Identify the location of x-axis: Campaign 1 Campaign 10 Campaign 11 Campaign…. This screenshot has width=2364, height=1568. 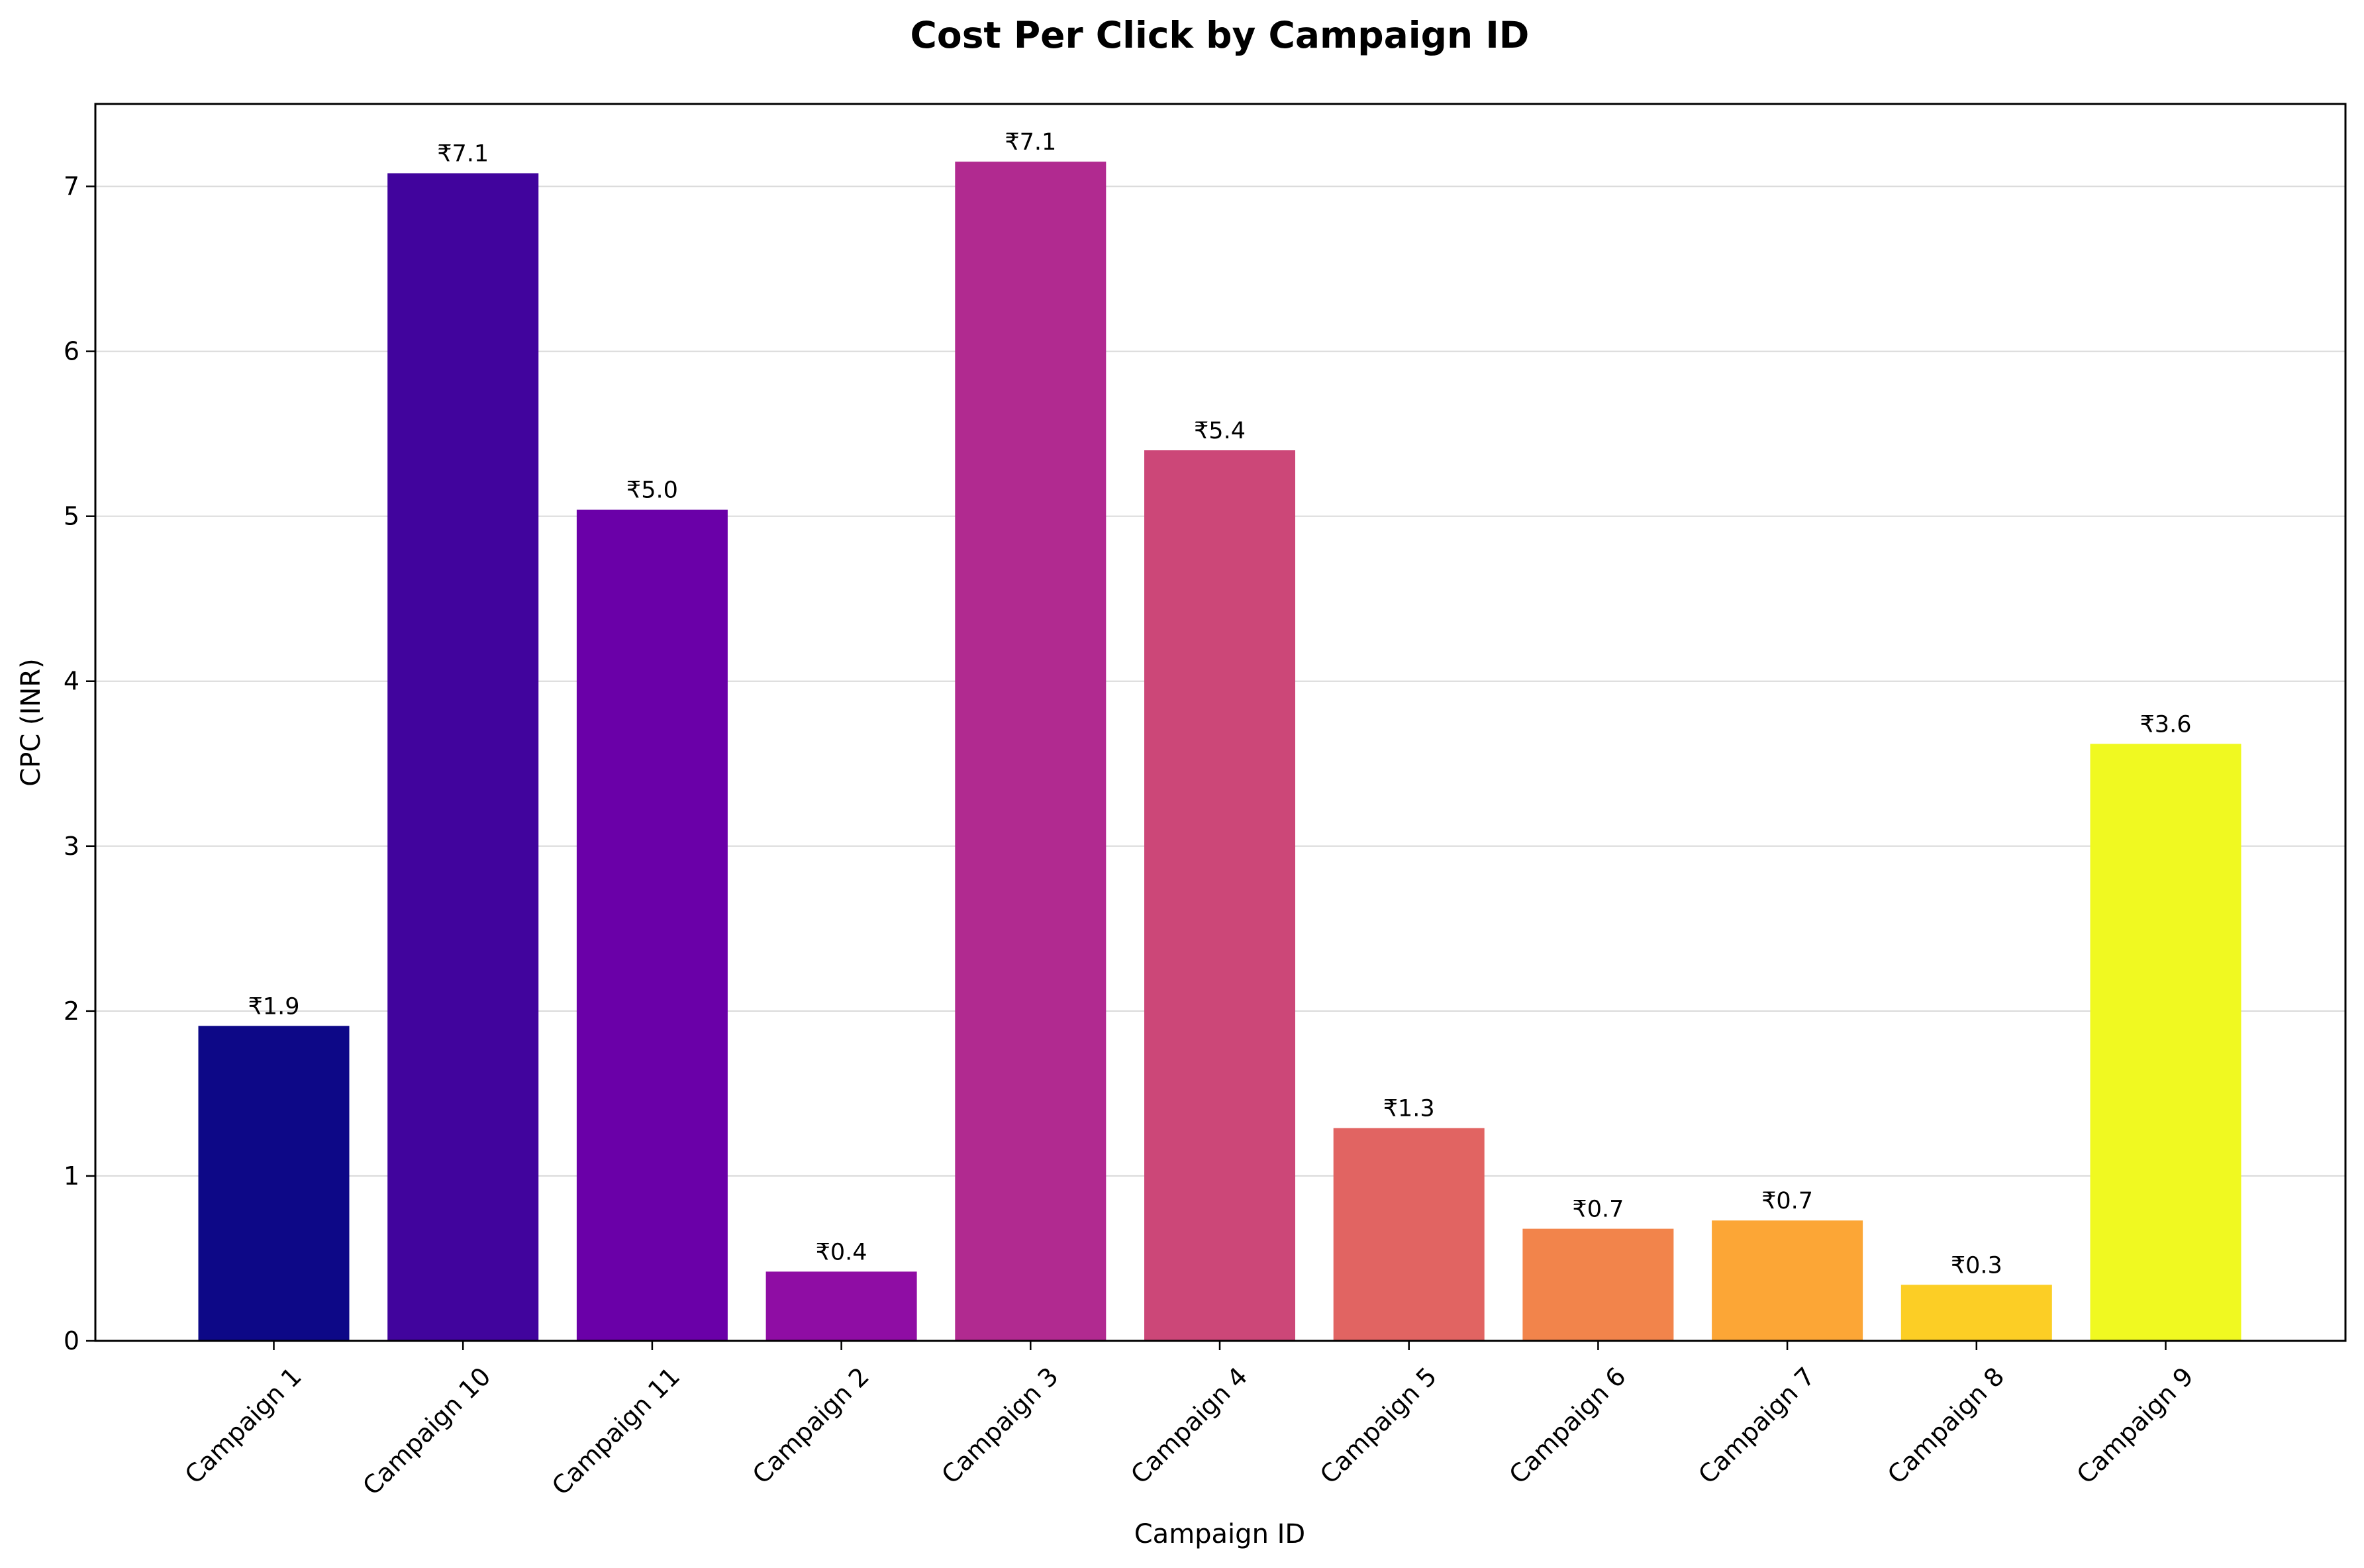
(1189, 1421).